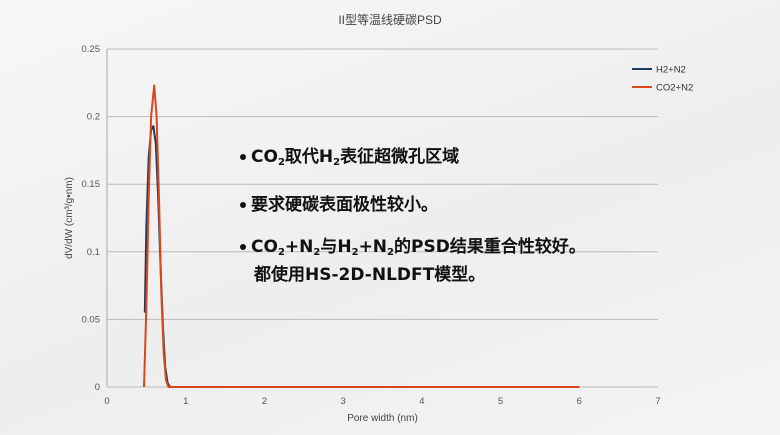 Image resolution: width=780 pixels, height=435 pixels. Describe the element at coordinates (264, 401) in the screenshot. I see `x-tick-label: 2` at that location.